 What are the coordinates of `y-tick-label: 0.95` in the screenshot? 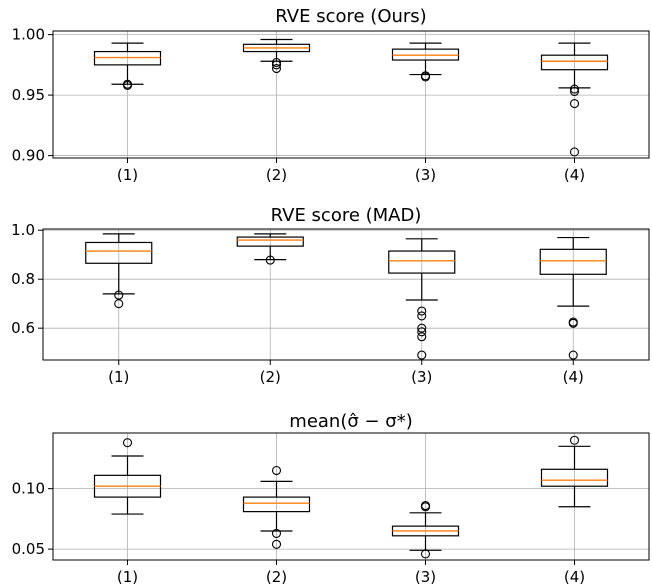 It's located at (28, 95).